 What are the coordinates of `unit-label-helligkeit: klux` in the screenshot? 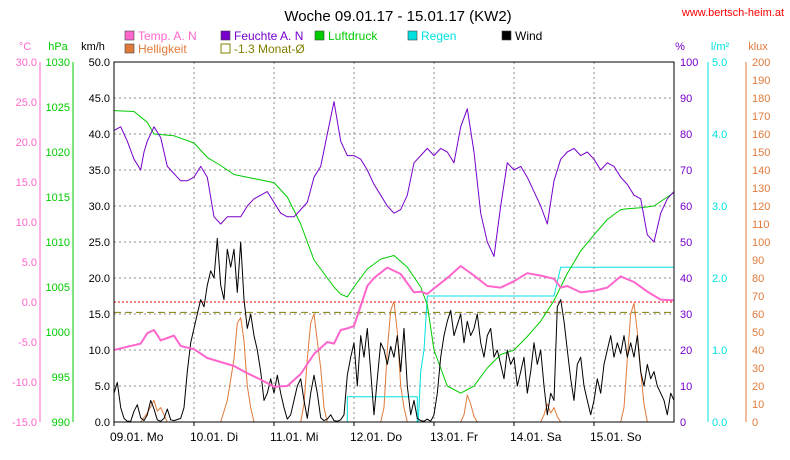 It's located at (758, 47).